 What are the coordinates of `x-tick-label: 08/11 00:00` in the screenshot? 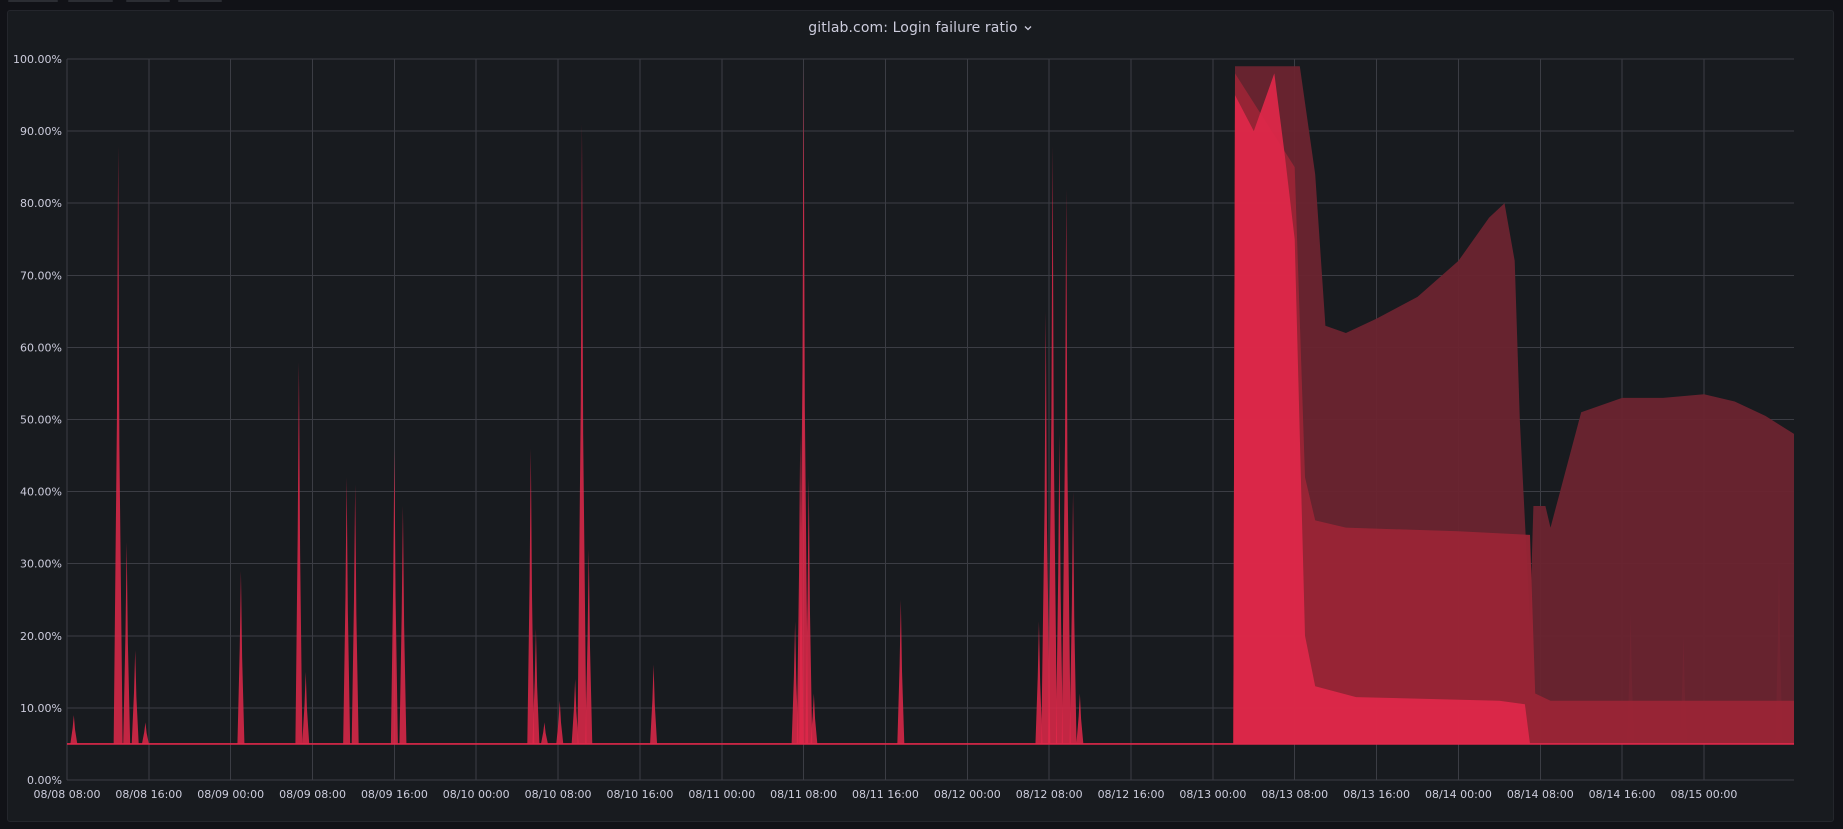 It's located at (721, 794).